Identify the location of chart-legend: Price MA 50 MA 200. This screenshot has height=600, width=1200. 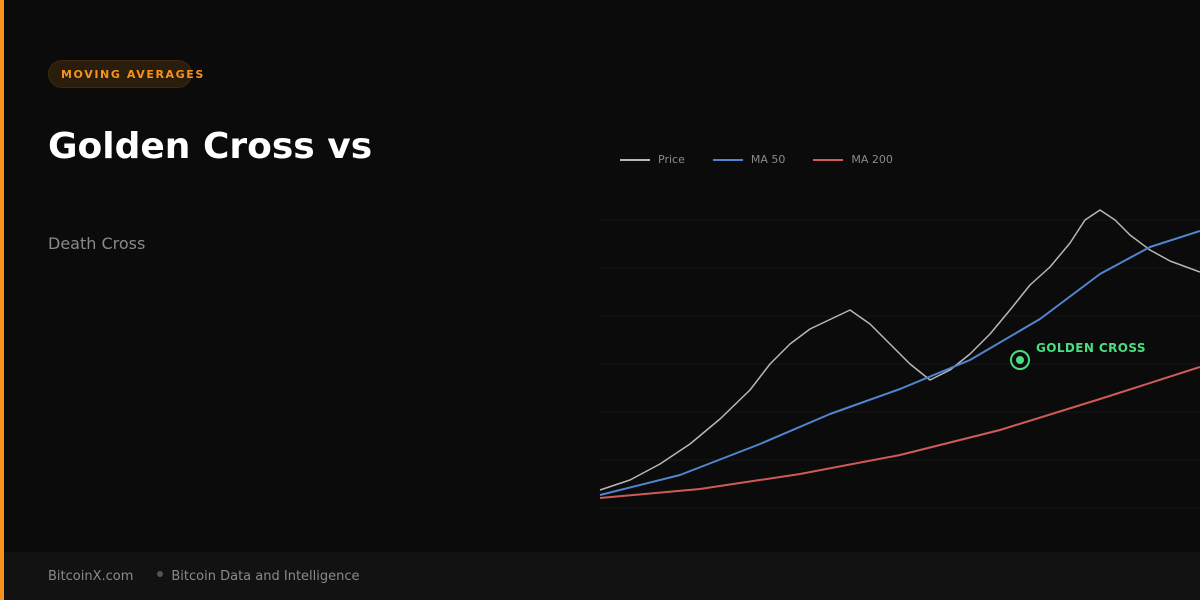
(770, 160).